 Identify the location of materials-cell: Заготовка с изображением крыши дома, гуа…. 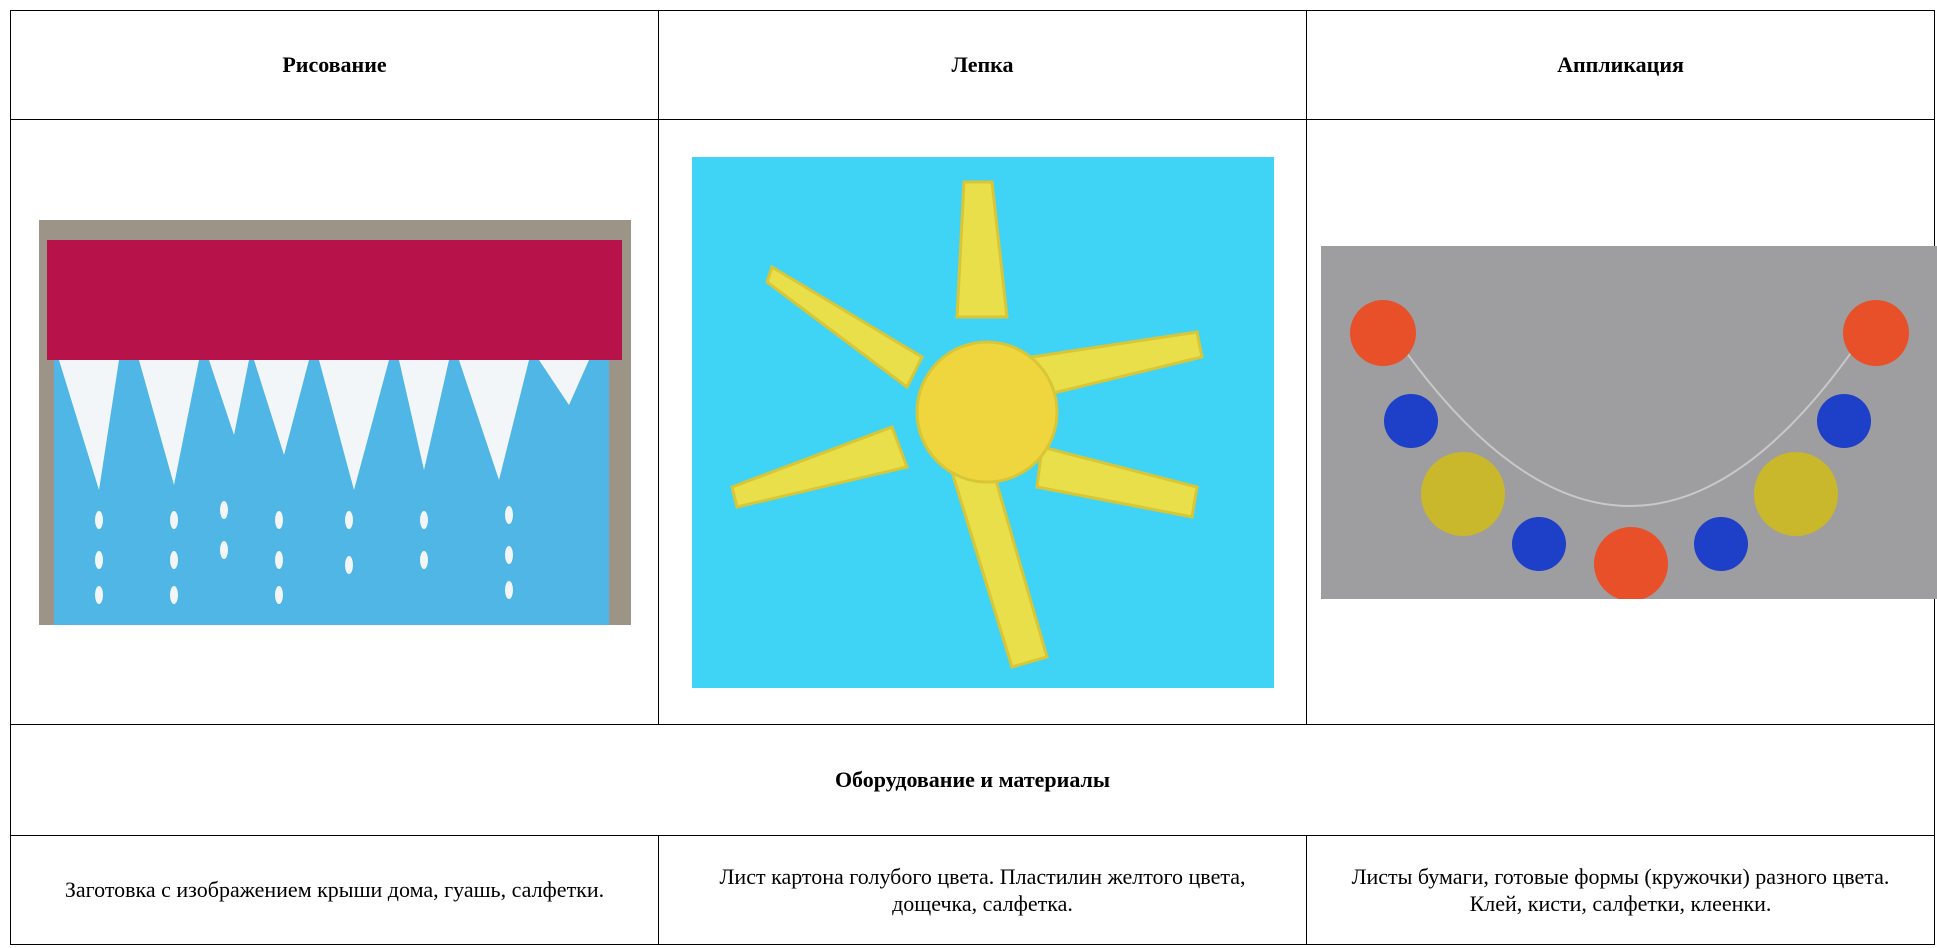
(334, 890).